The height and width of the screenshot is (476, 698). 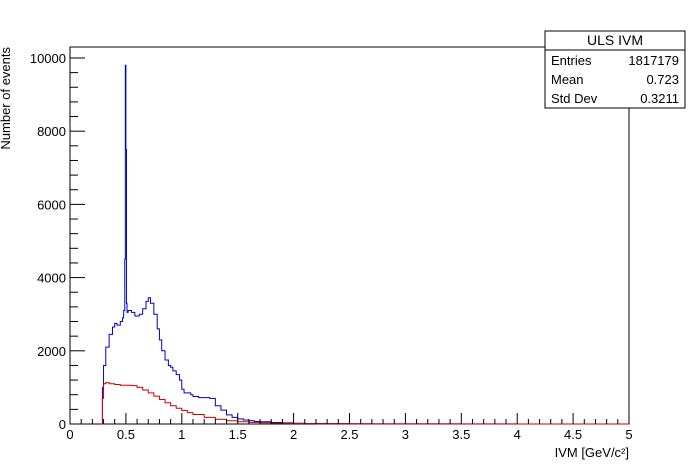 What do you see at coordinates (405, 434) in the screenshot?
I see `x-tick-label: 3` at bounding box center [405, 434].